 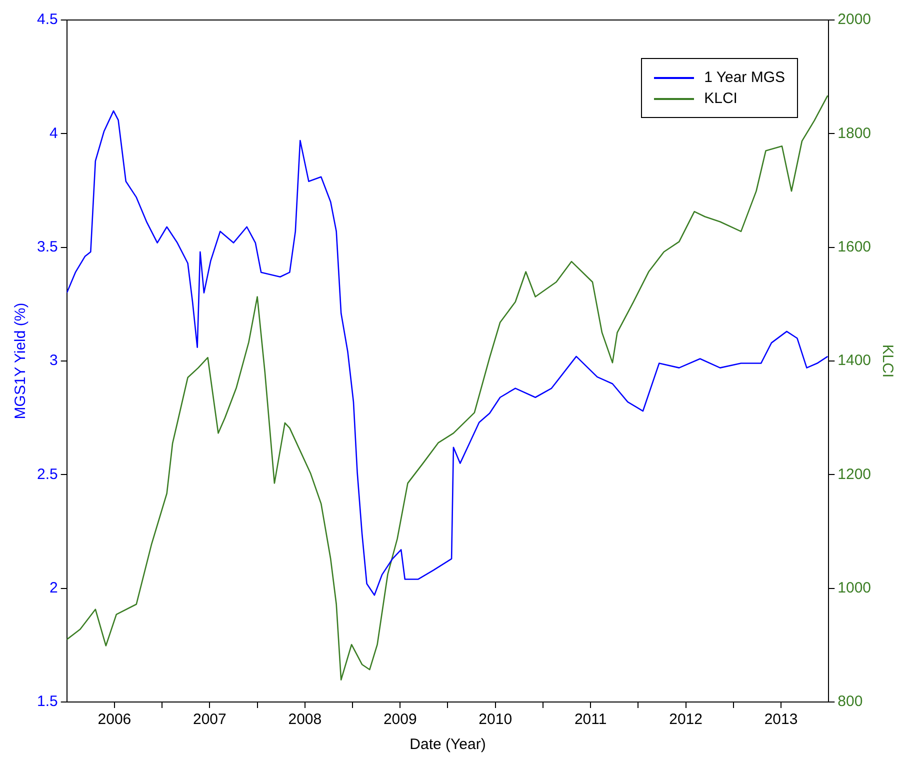 I want to click on y-tick-label: 2.5, so click(x=47, y=474).